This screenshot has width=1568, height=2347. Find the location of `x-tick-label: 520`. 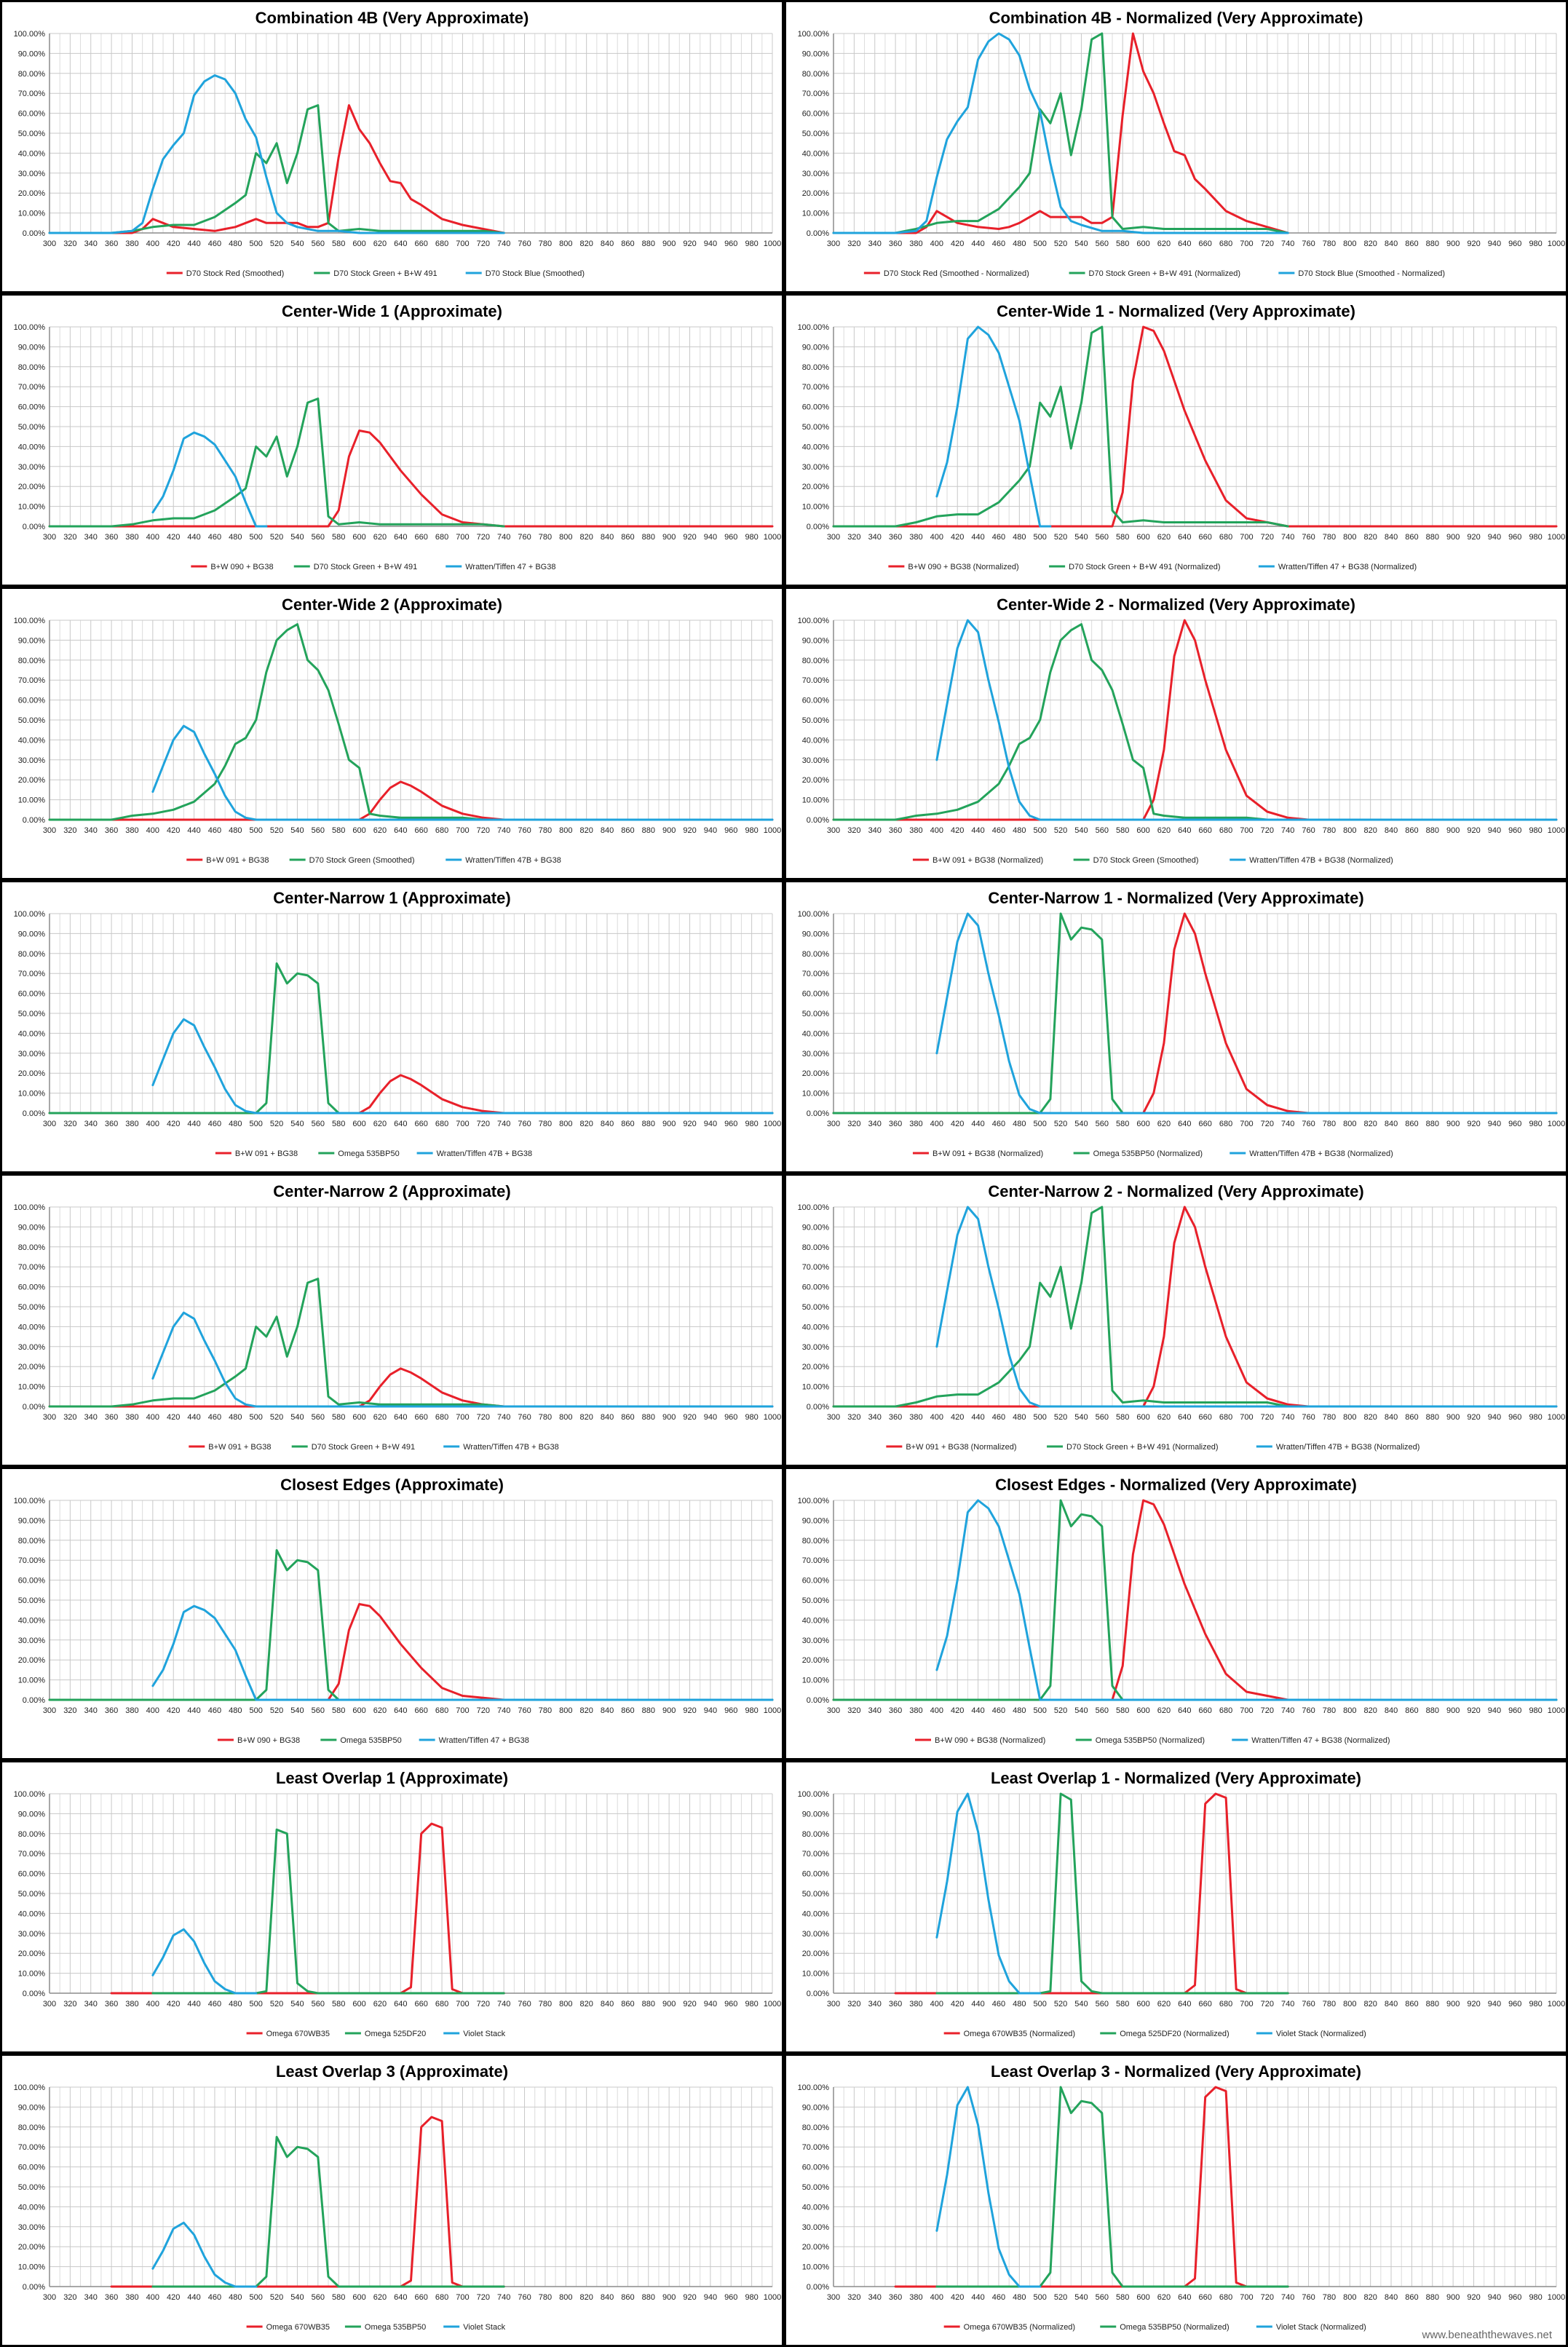

x-tick-label: 520 is located at coordinates (1061, 1711).